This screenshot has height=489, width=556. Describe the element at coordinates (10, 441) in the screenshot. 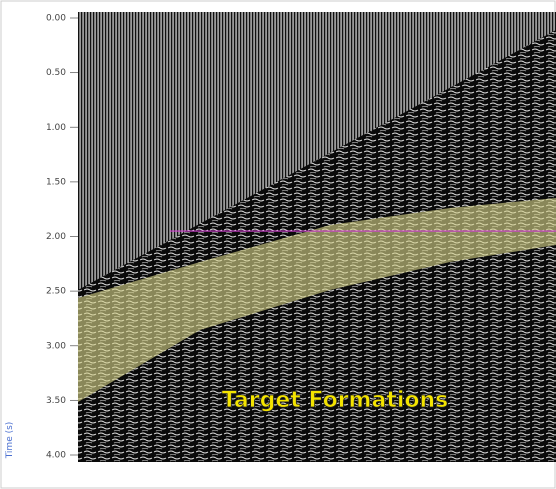

I see `axis-label: Time (s)` at that location.